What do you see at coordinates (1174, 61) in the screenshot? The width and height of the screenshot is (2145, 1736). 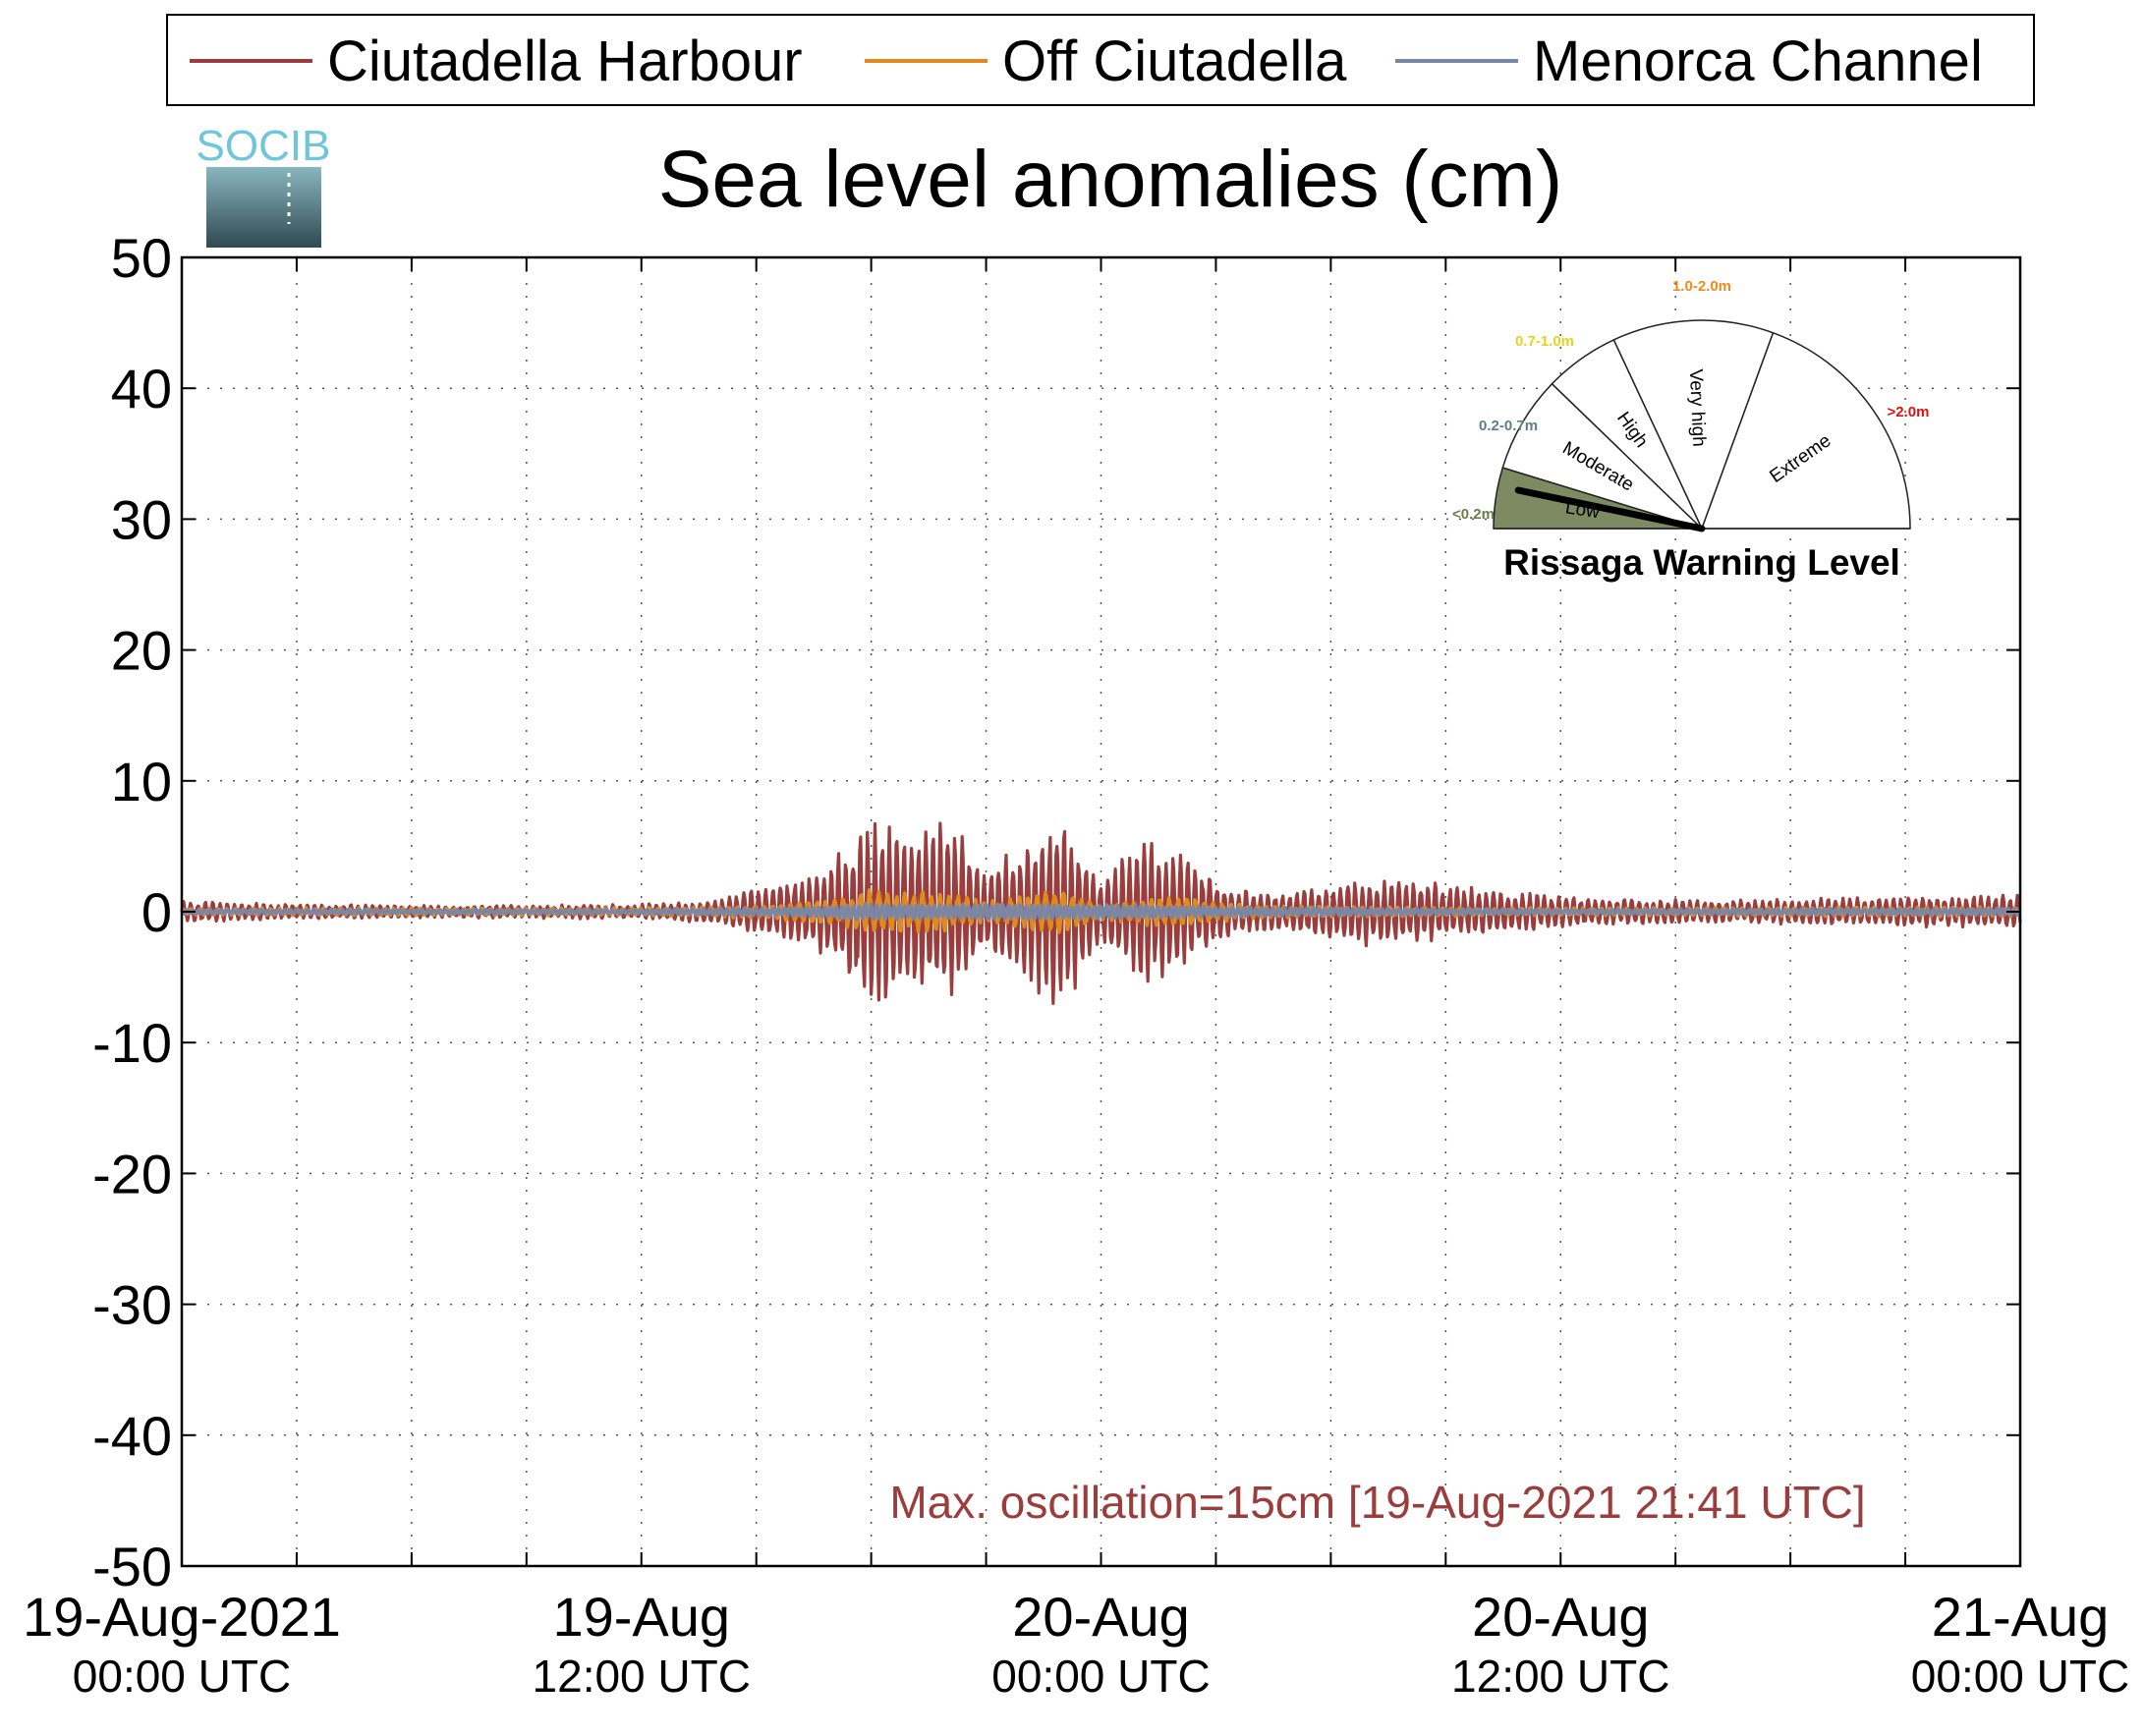 I see `legend-label-off-ciutadella: Off Ciutadella` at bounding box center [1174, 61].